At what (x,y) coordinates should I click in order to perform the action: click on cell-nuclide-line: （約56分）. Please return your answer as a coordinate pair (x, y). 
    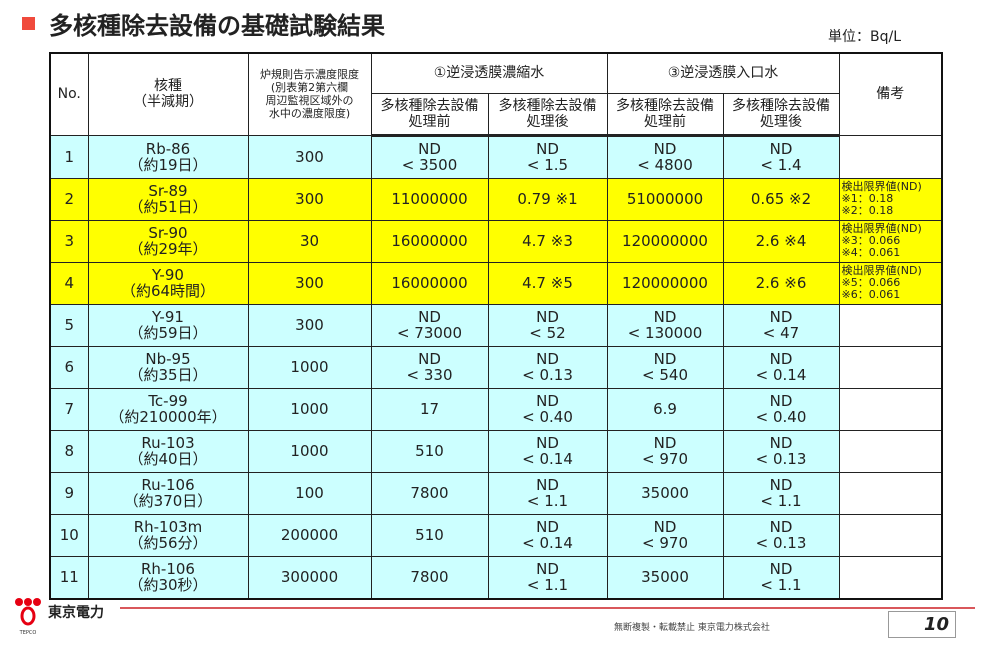
    Looking at the image, I should click on (168, 543).